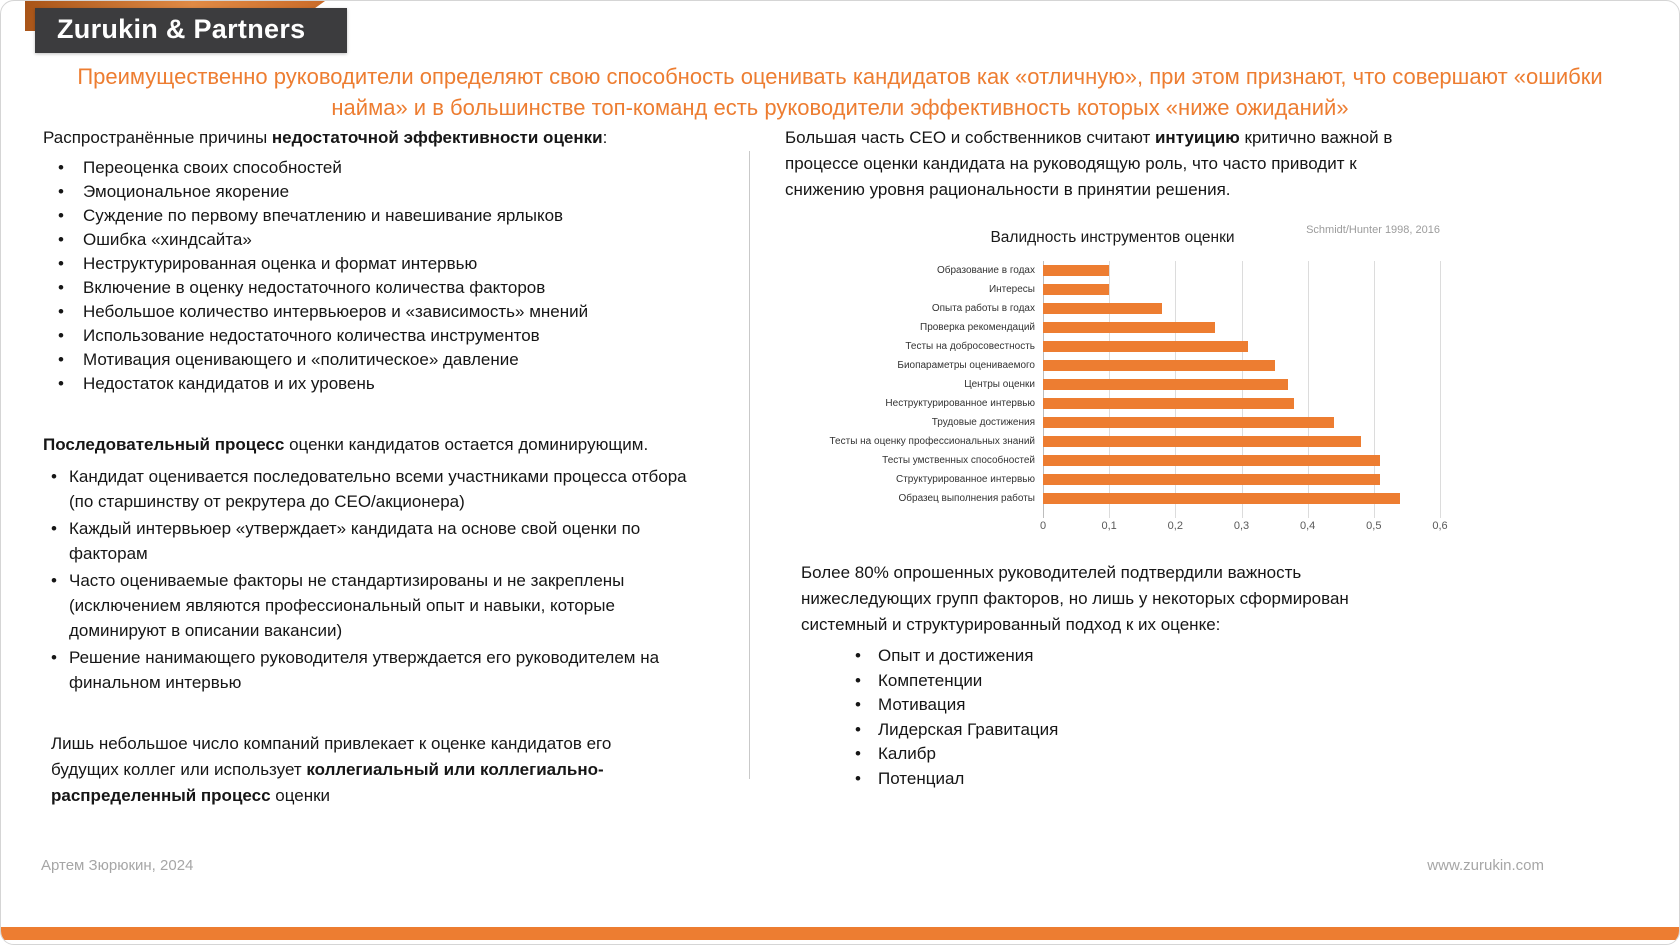  I want to click on chart-x-axis: 0 0,1 0,2 0,3 0,4 0,5 0,6, so click(1243, 528).